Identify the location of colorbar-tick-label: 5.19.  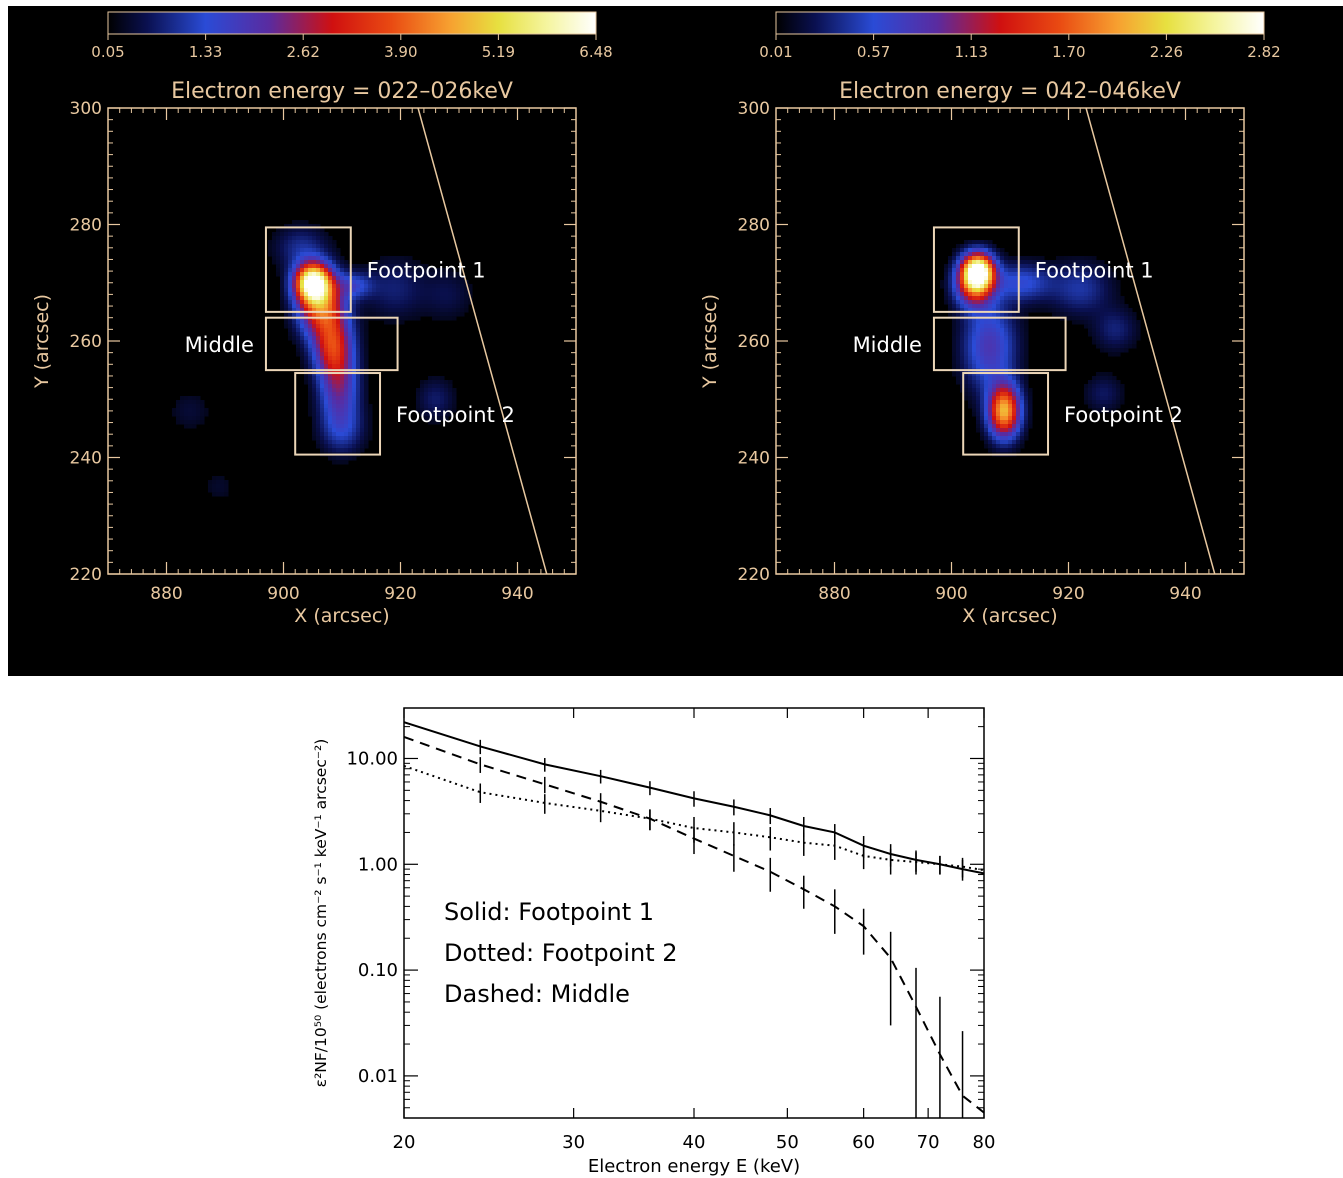
(498, 52).